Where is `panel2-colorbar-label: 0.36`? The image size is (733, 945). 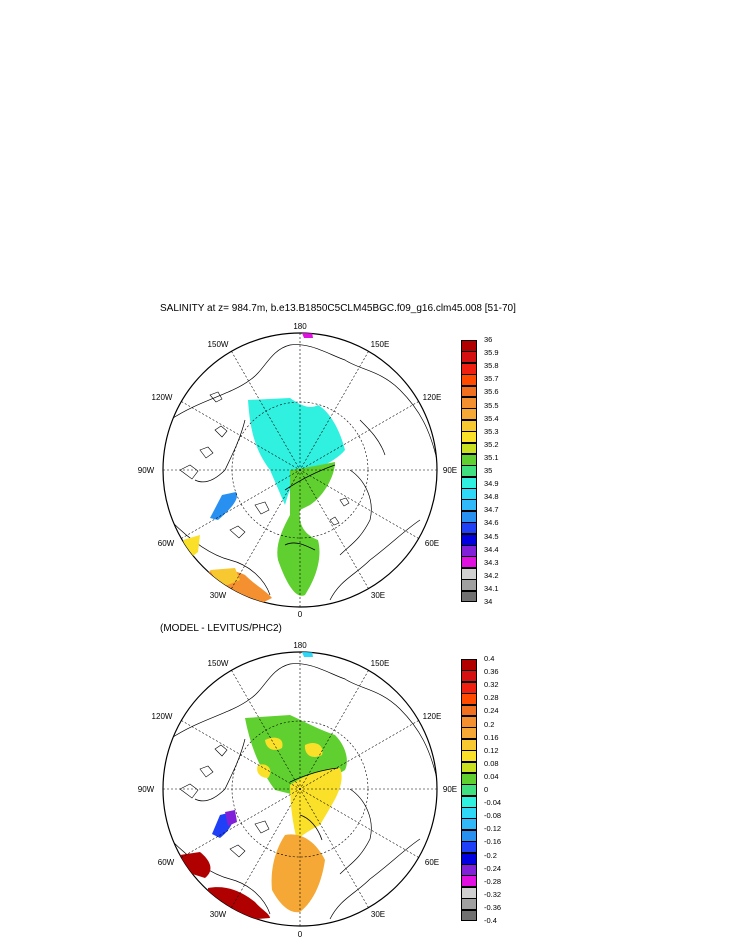
panel2-colorbar-label: 0.36 is located at coordinates (491, 672).